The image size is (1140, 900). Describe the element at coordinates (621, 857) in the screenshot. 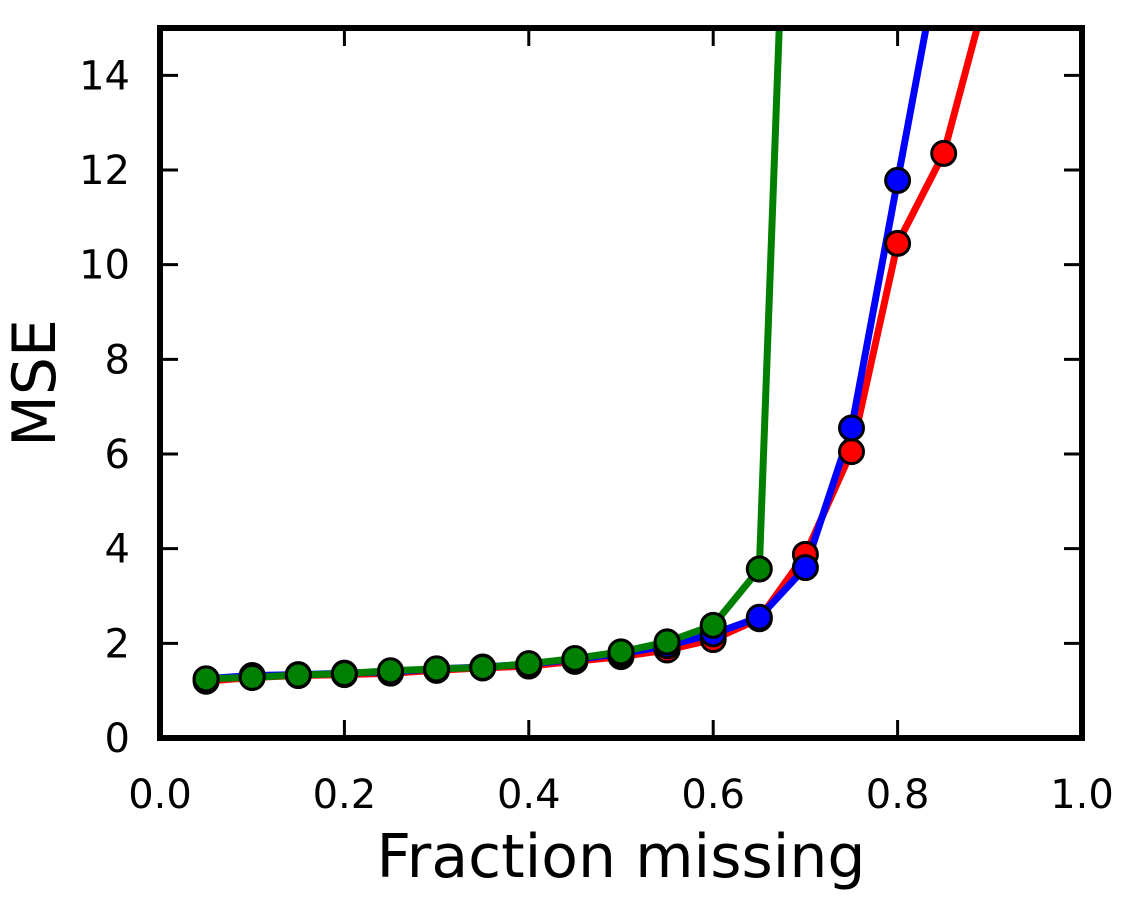

I see `x-axis-label: Fraction missing` at that location.